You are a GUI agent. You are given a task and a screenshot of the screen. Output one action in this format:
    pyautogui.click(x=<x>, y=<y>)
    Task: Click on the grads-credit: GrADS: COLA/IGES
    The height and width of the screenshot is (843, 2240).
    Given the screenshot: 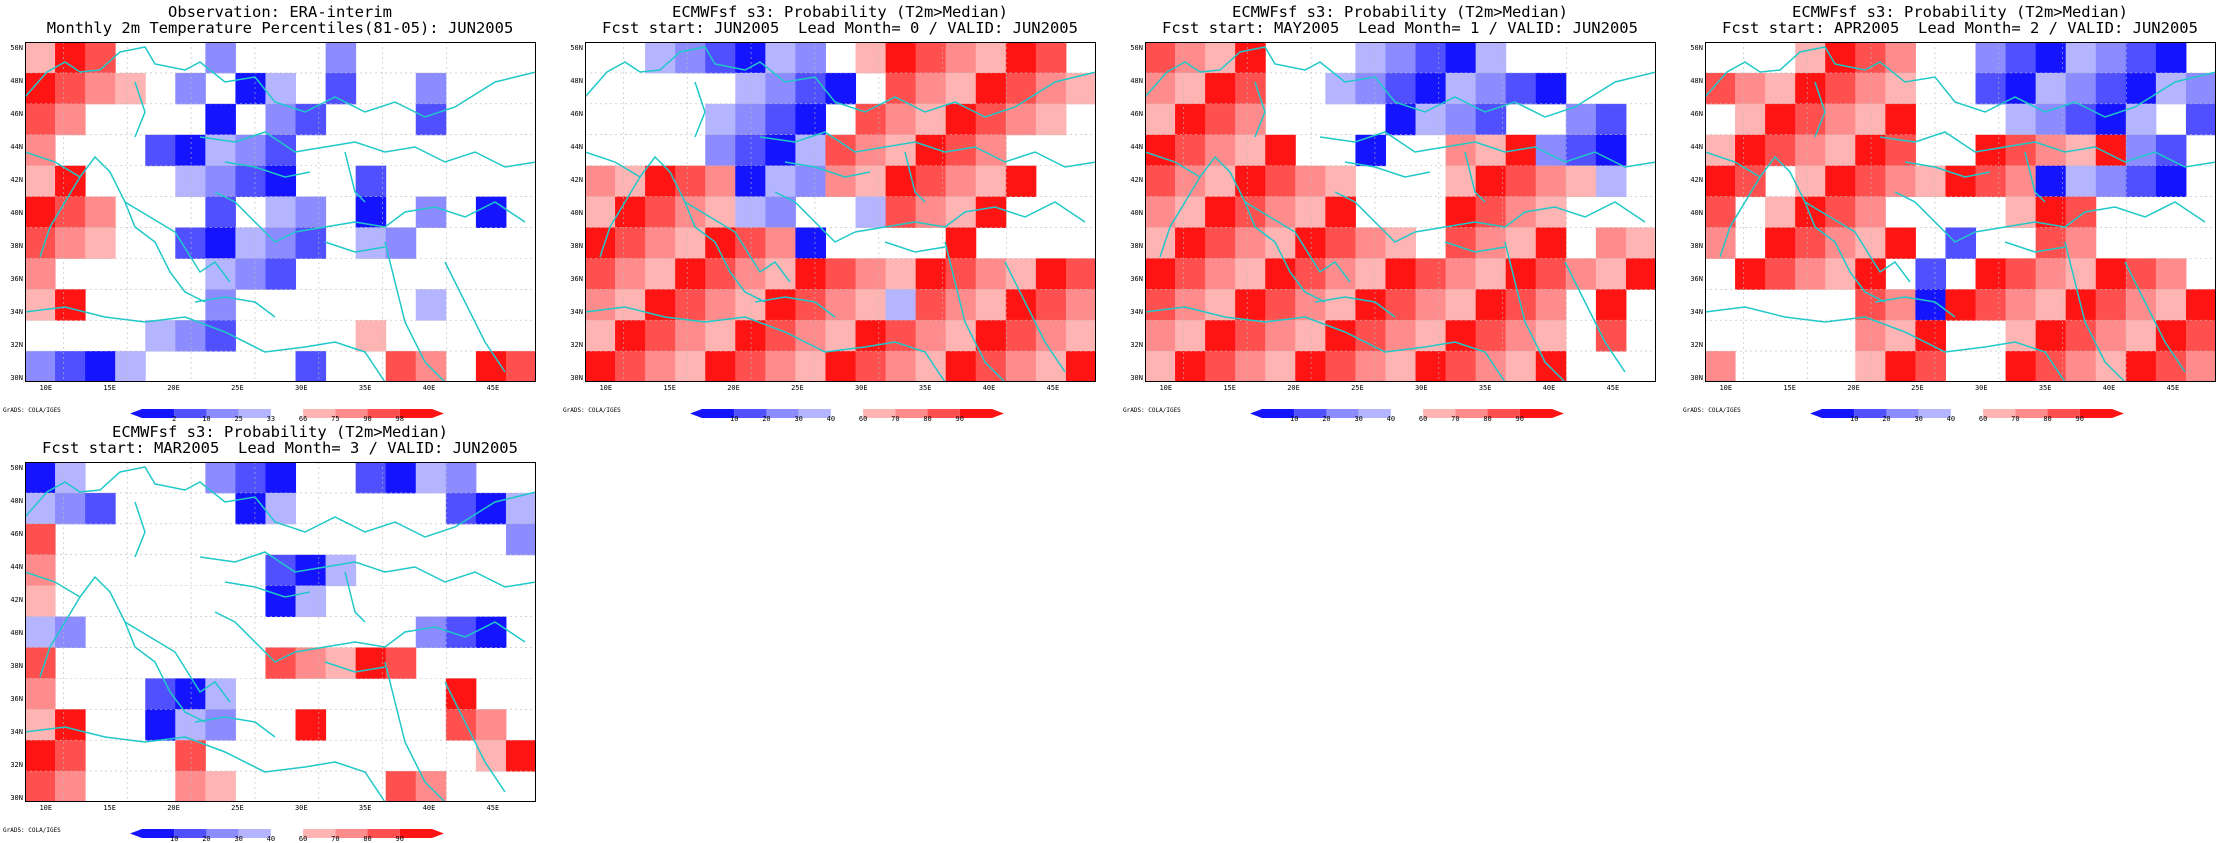 What is the action you would take?
    pyautogui.click(x=592, y=410)
    